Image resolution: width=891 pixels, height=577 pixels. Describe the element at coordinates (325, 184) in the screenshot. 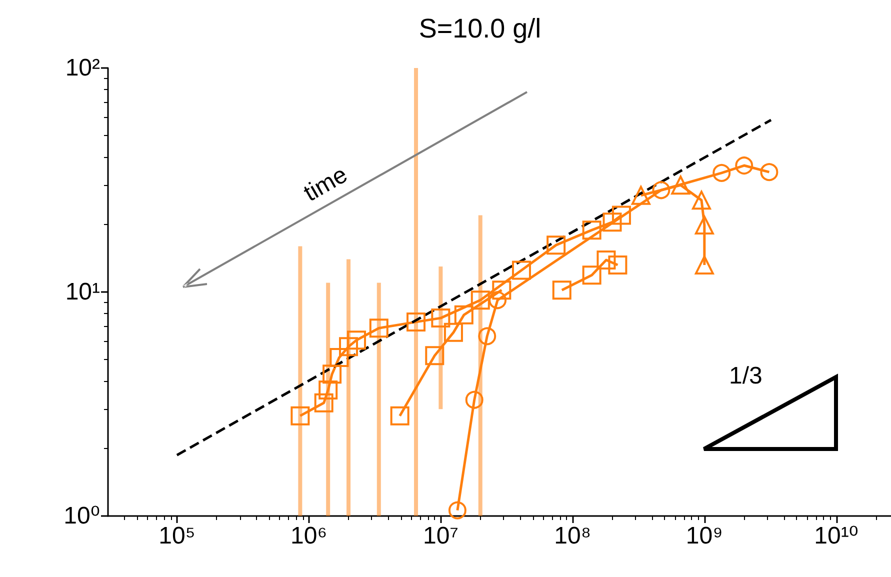

I see `annotation: time` at that location.